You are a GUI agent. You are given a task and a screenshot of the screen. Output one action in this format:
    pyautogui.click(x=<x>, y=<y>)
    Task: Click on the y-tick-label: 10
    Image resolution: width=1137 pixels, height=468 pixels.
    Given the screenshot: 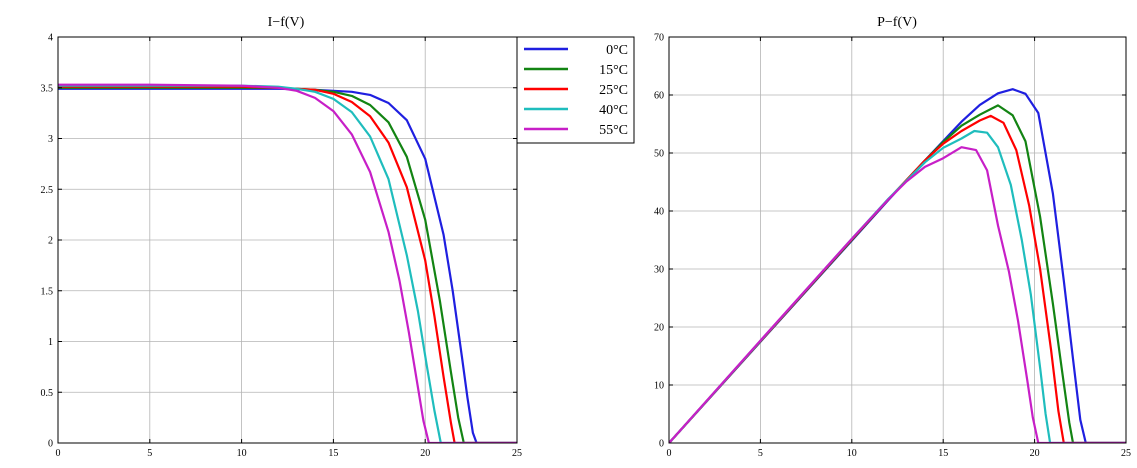 What is the action you would take?
    pyautogui.click(x=659, y=386)
    